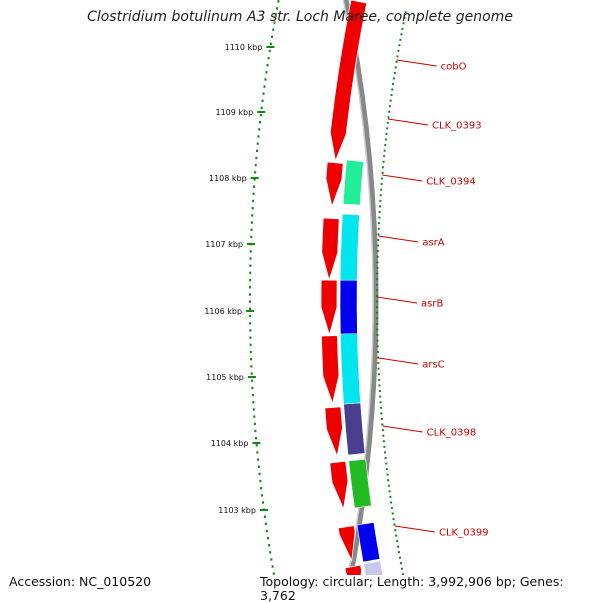 The height and width of the screenshot is (603, 600). What do you see at coordinates (433, 243) in the screenshot?
I see `gene-label: asrA` at bounding box center [433, 243].